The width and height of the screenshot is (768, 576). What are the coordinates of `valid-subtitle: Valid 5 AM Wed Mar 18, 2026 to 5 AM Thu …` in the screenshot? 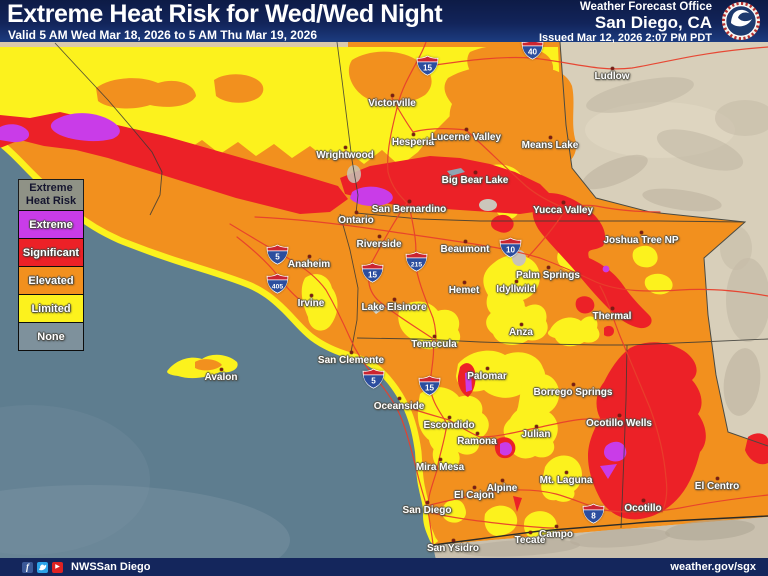 It's located at (162, 35).